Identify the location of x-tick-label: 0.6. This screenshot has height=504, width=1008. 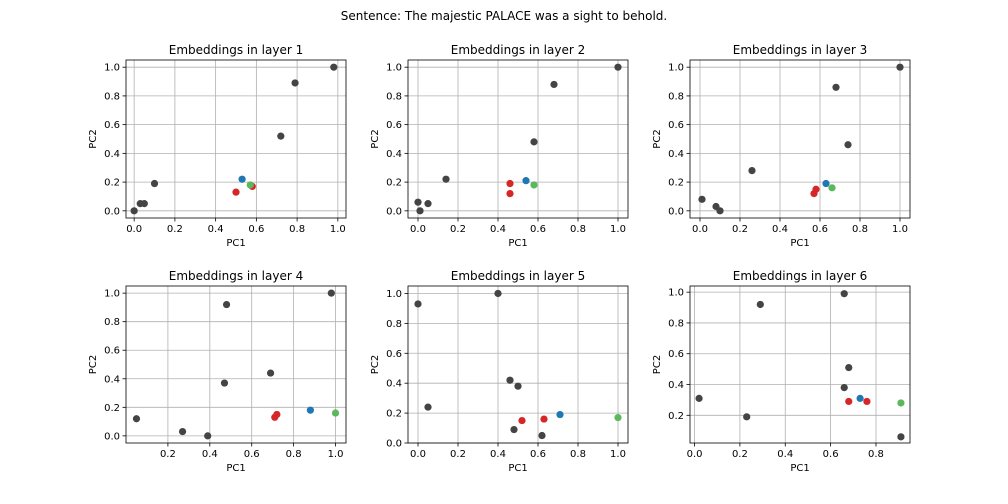
(538, 229).